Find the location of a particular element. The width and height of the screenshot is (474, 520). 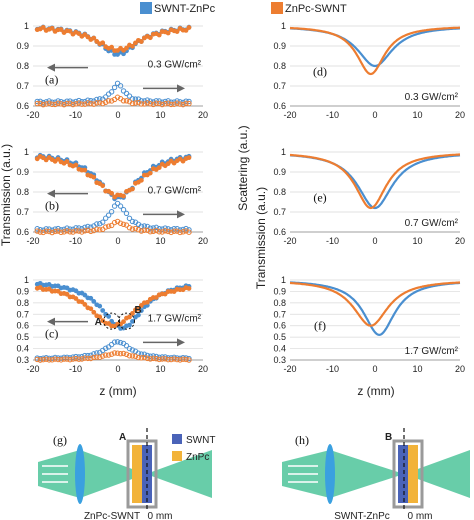

y-tick-label: 0.7 is located at coordinates (22, 212).